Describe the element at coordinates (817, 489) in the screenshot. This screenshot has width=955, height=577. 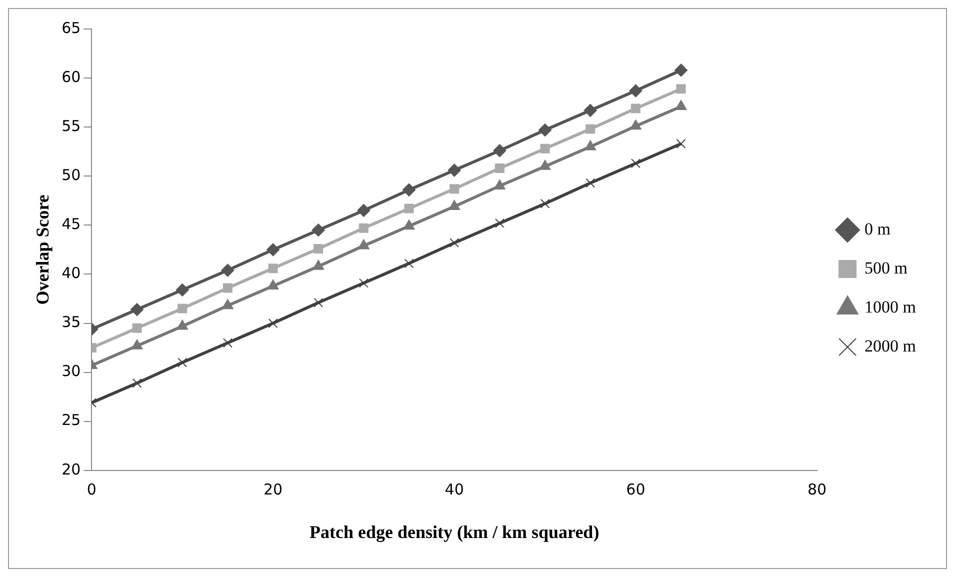
I see `x-tick-label: 80` at that location.